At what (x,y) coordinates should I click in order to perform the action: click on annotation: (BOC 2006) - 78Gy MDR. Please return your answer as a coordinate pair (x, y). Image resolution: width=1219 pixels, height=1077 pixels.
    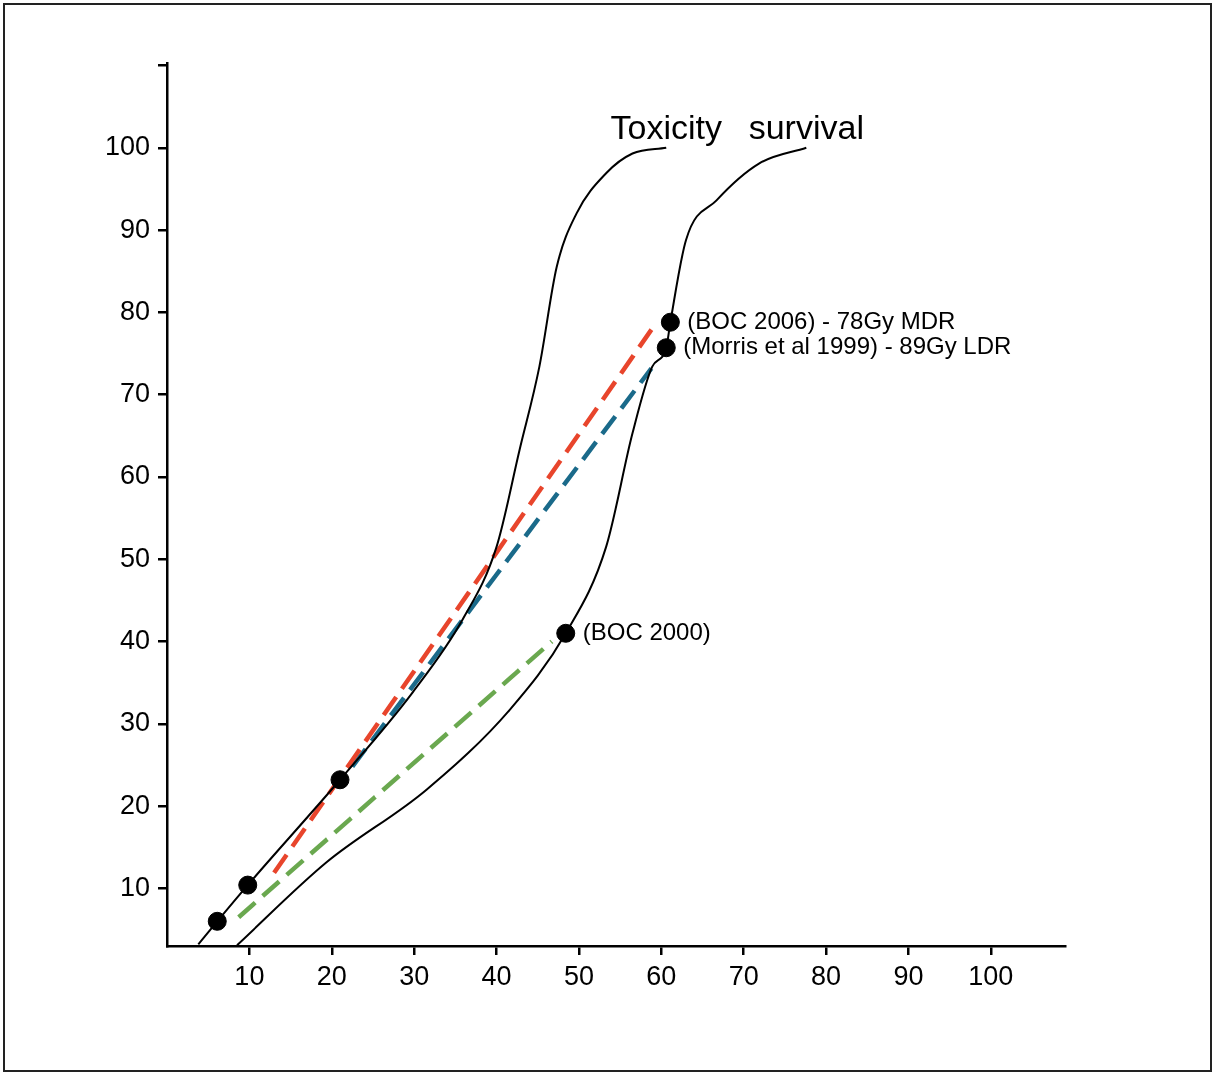
    Looking at the image, I should click on (821, 320).